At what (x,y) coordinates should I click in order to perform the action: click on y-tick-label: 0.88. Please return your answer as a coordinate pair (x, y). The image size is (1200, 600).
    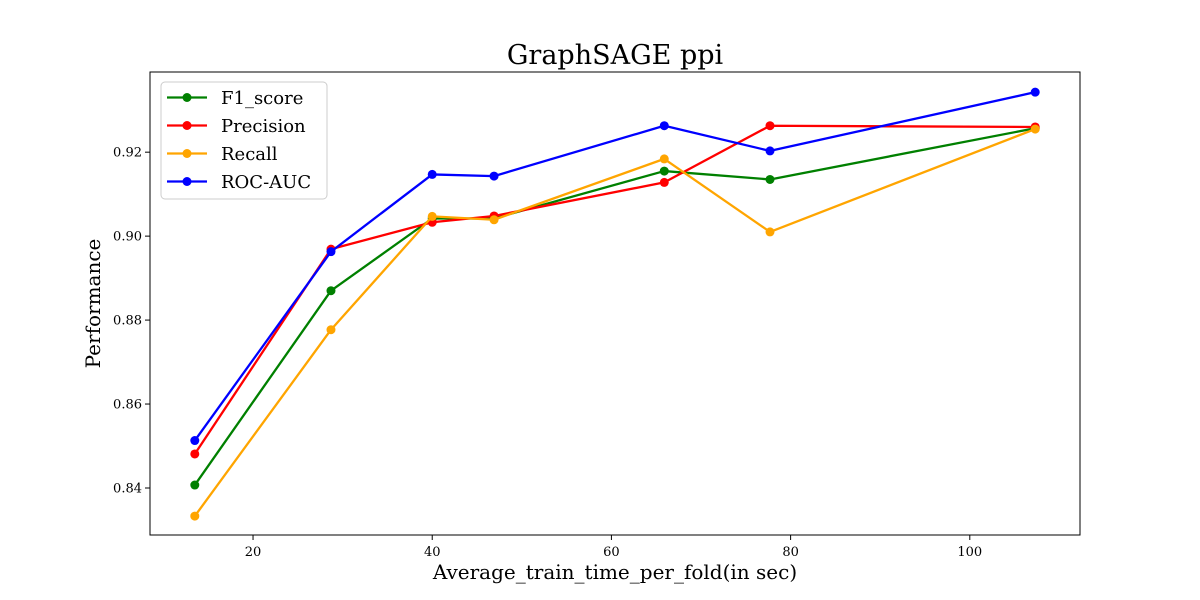
    Looking at the image, I should click on (127, 321).